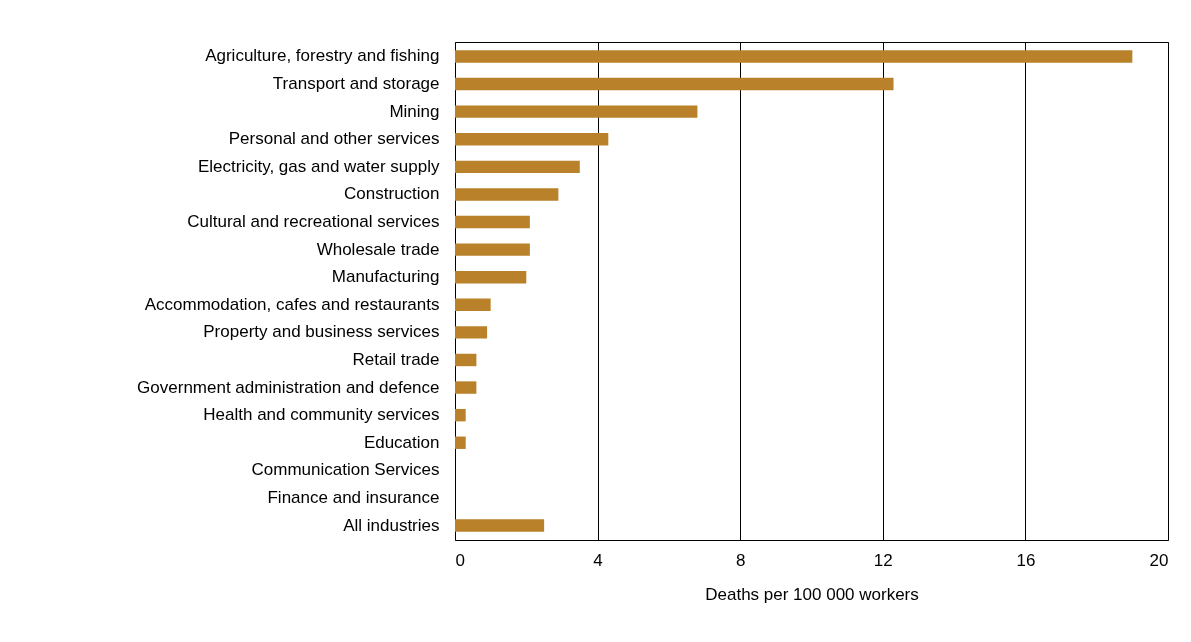 The image size is (1191, 642). What do you see at coordinates (1026, 560) in the screenshot?
I see `x-tick-label: 16` at bounding box center [1026, 560].